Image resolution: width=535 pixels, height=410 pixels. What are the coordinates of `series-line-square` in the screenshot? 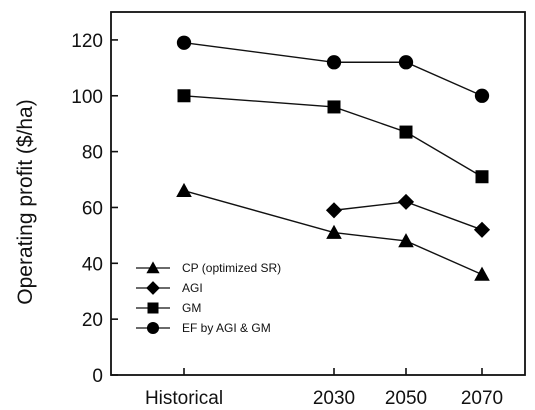 It's located at (333, 136).